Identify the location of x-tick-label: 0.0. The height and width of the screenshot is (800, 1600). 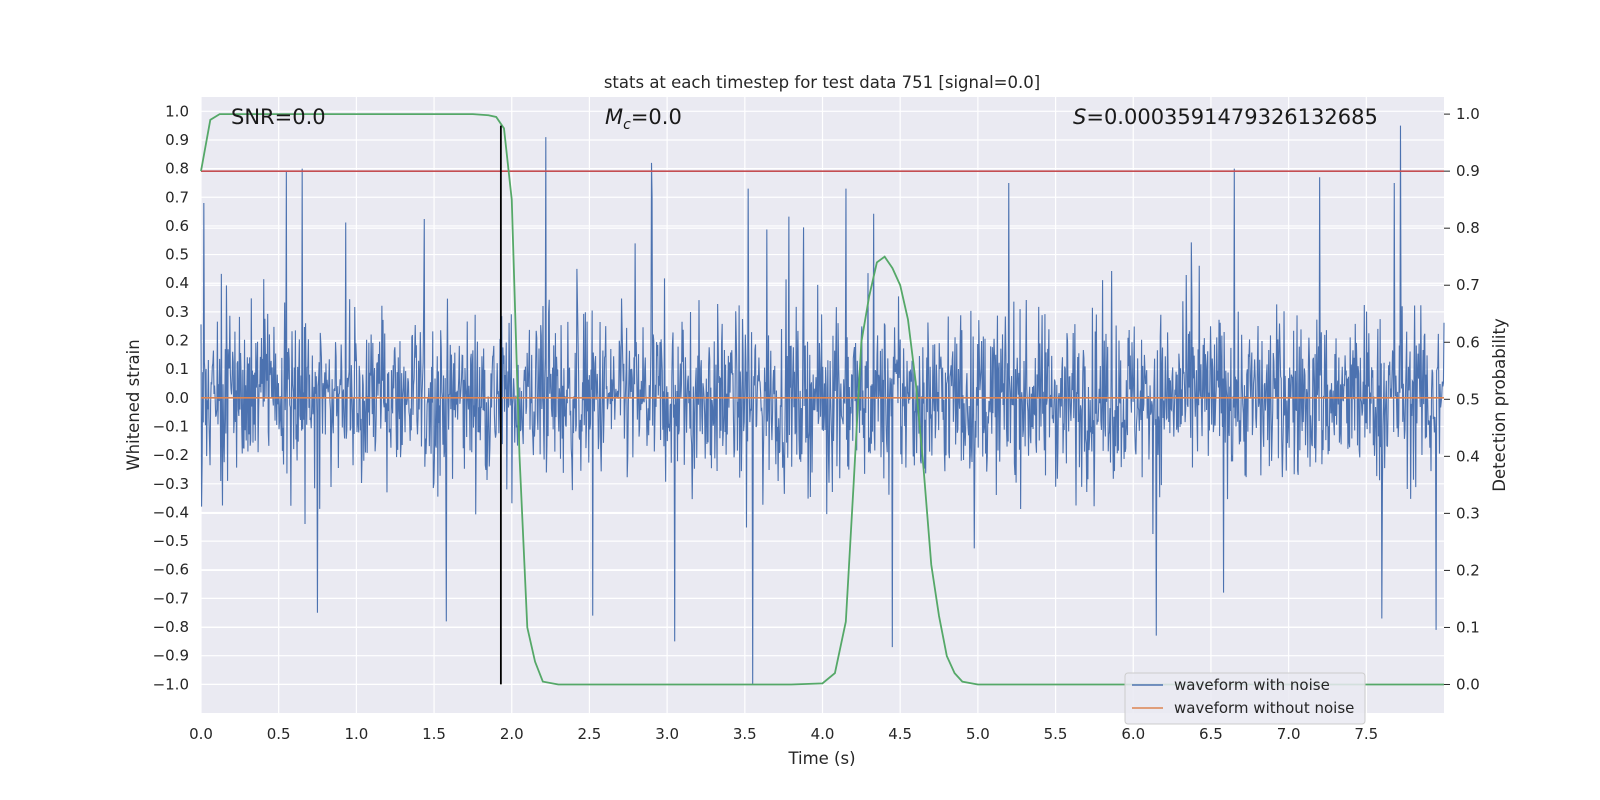
(201, 734).